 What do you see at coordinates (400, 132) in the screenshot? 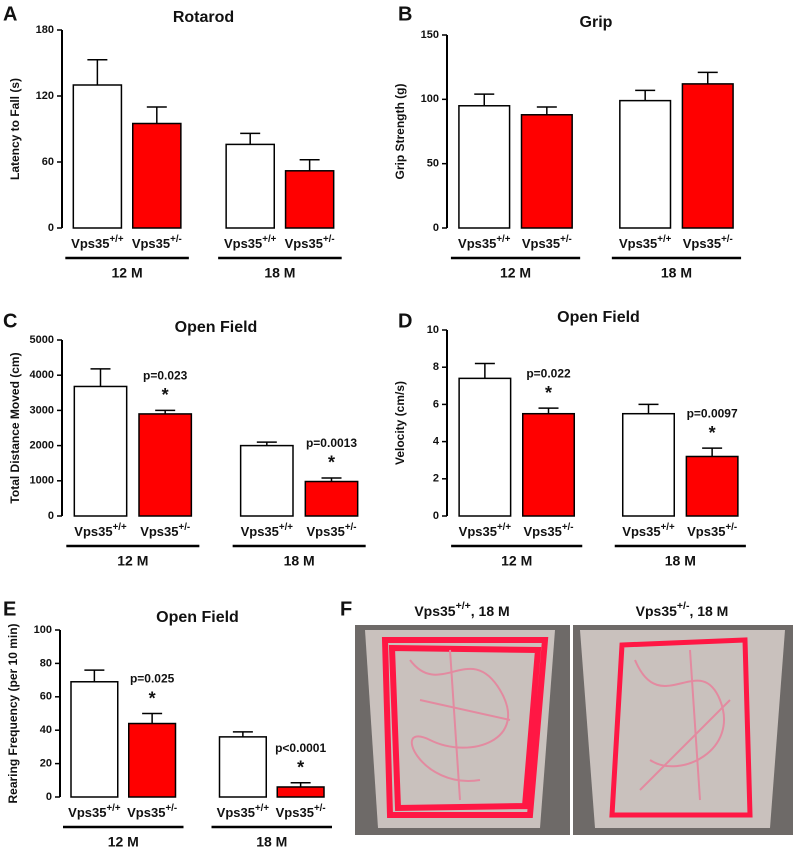
I see `y-axis-label: Grip Strength (g)` at bounding box center [400, 132].